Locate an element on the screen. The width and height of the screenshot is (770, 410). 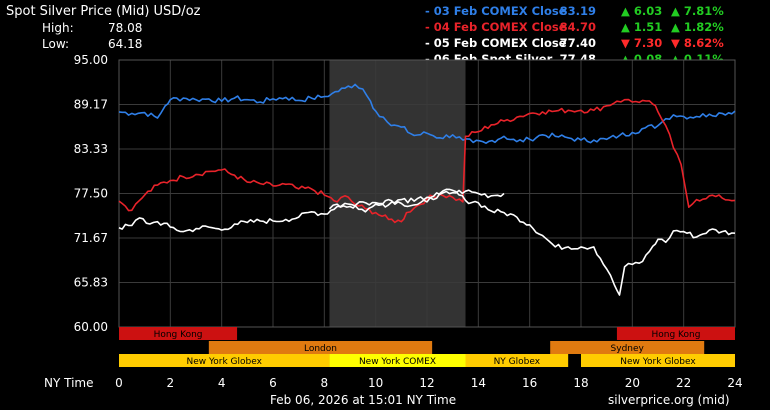
chart-title: Spot Silver Price (Mid) USD/oz is located at coordinates (103, 11).